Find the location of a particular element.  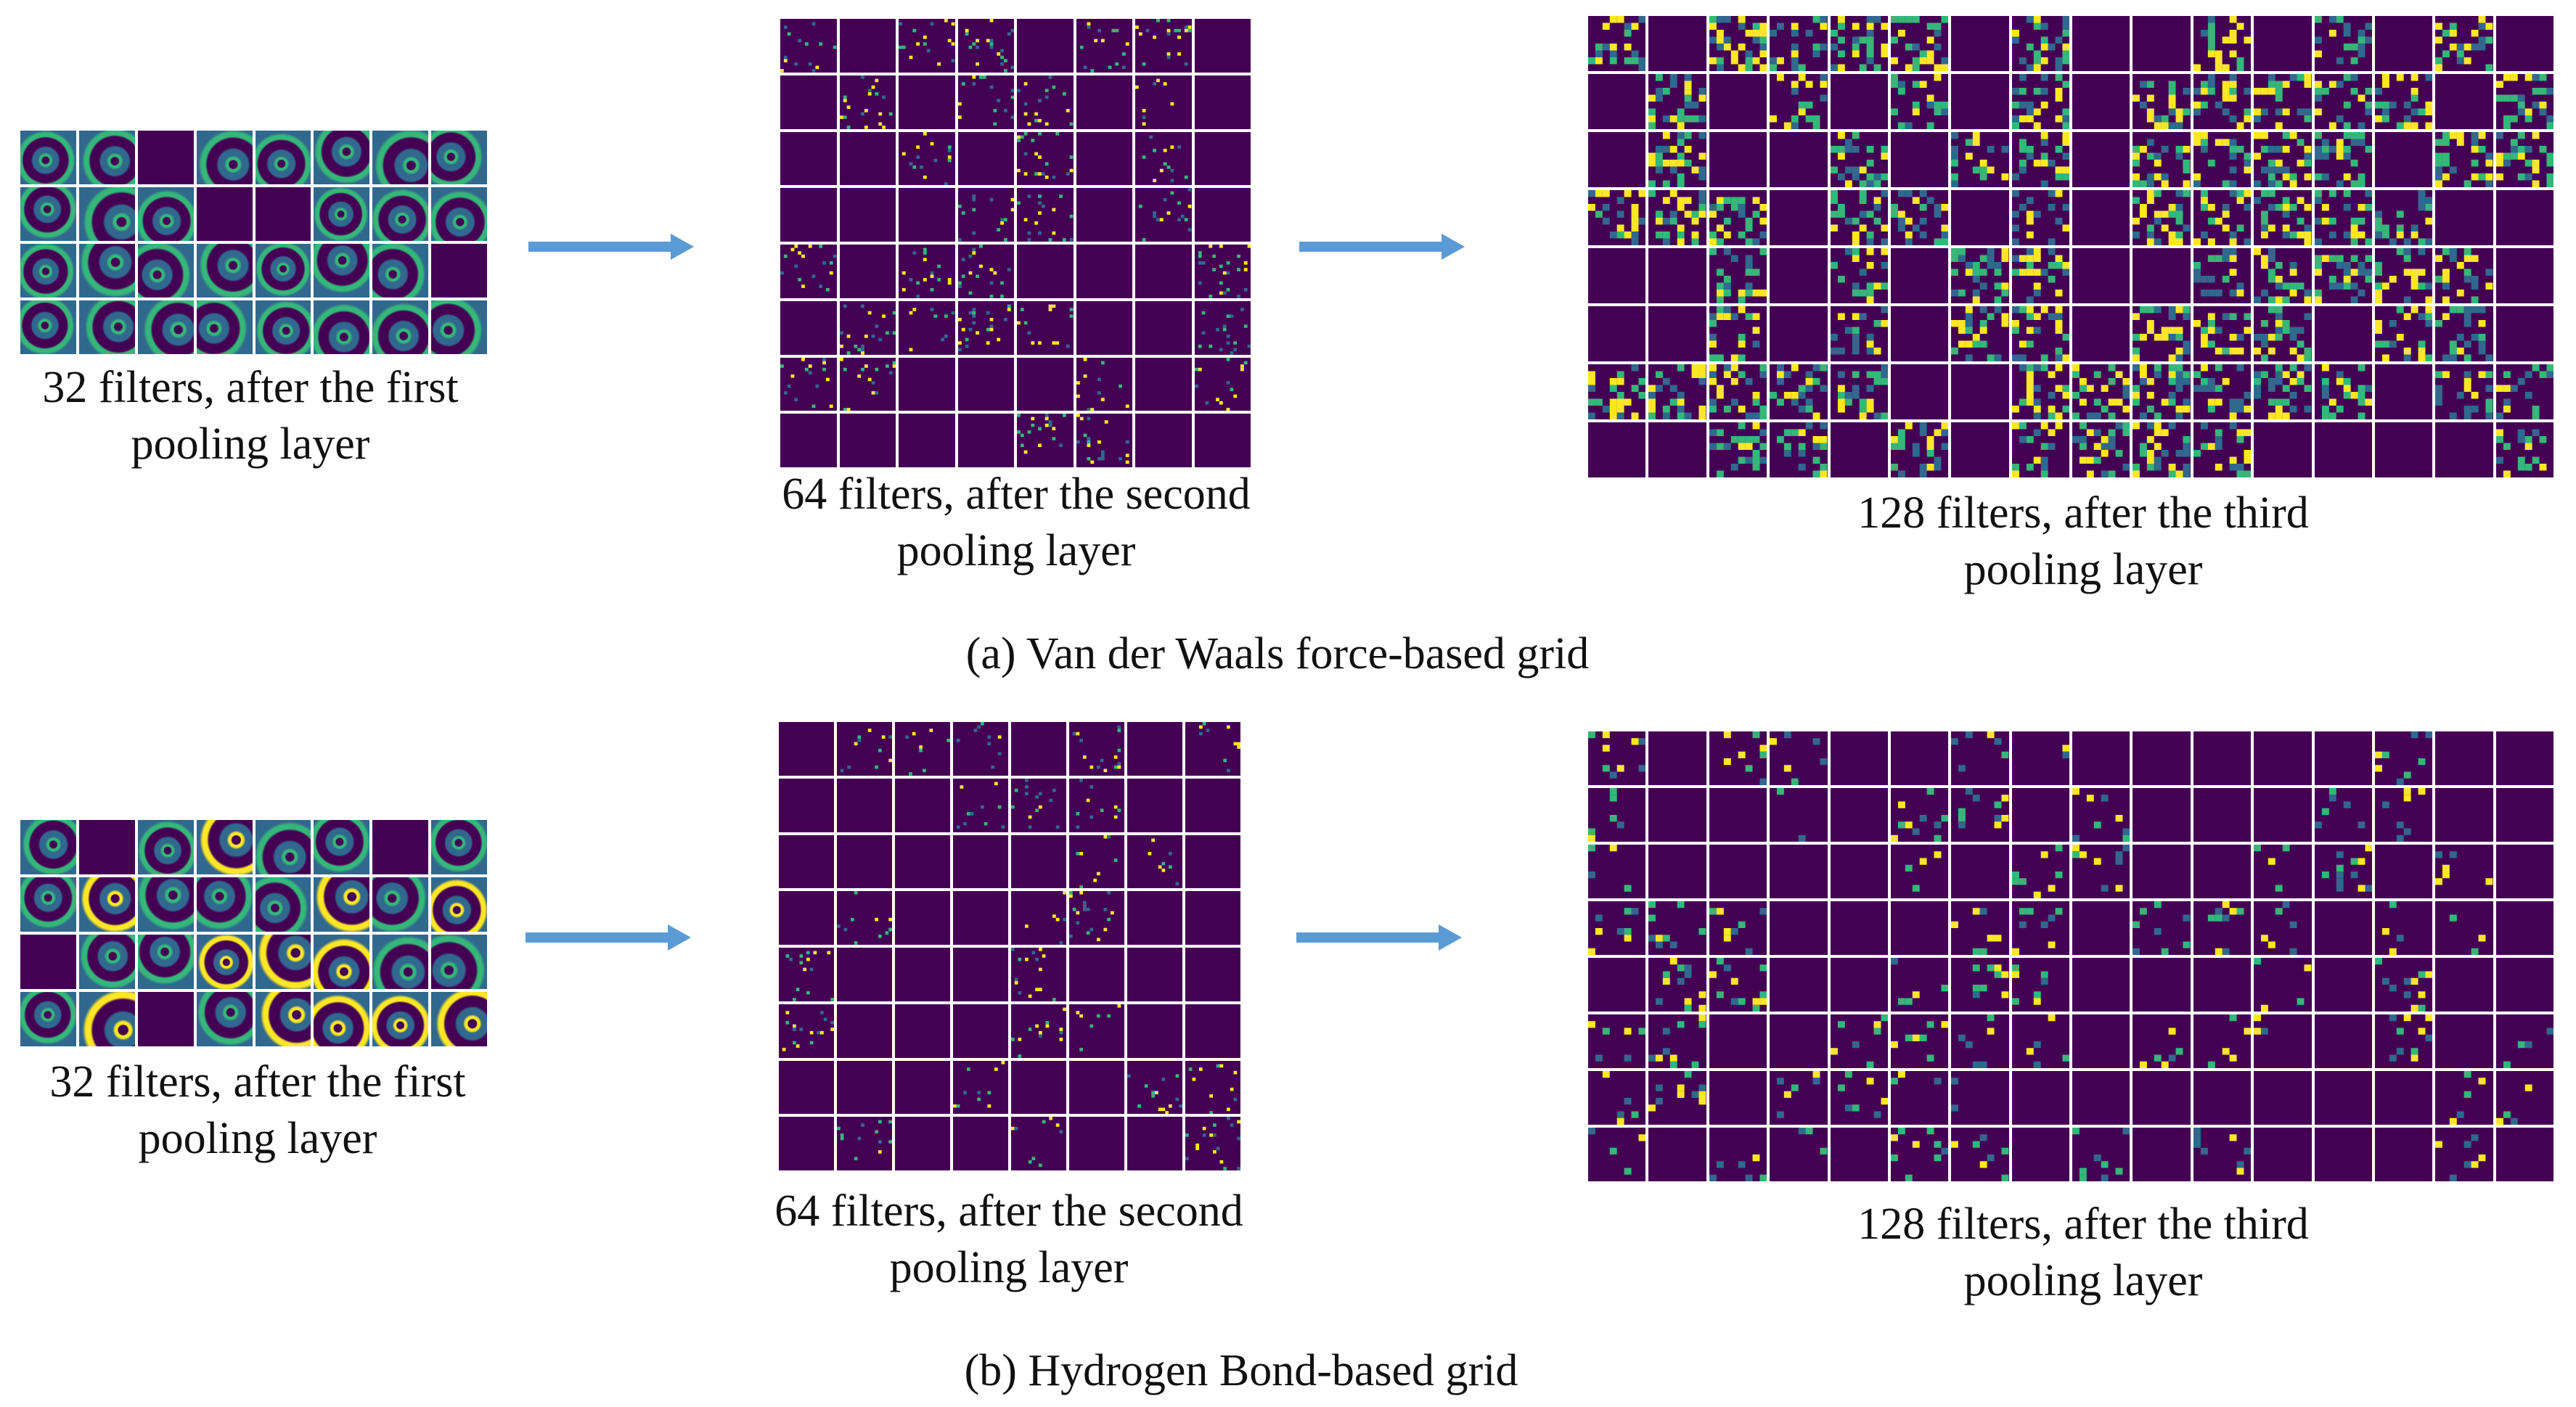

caption-b-layer2-line2: pooling layer is located at coordinates (1009, 1267).